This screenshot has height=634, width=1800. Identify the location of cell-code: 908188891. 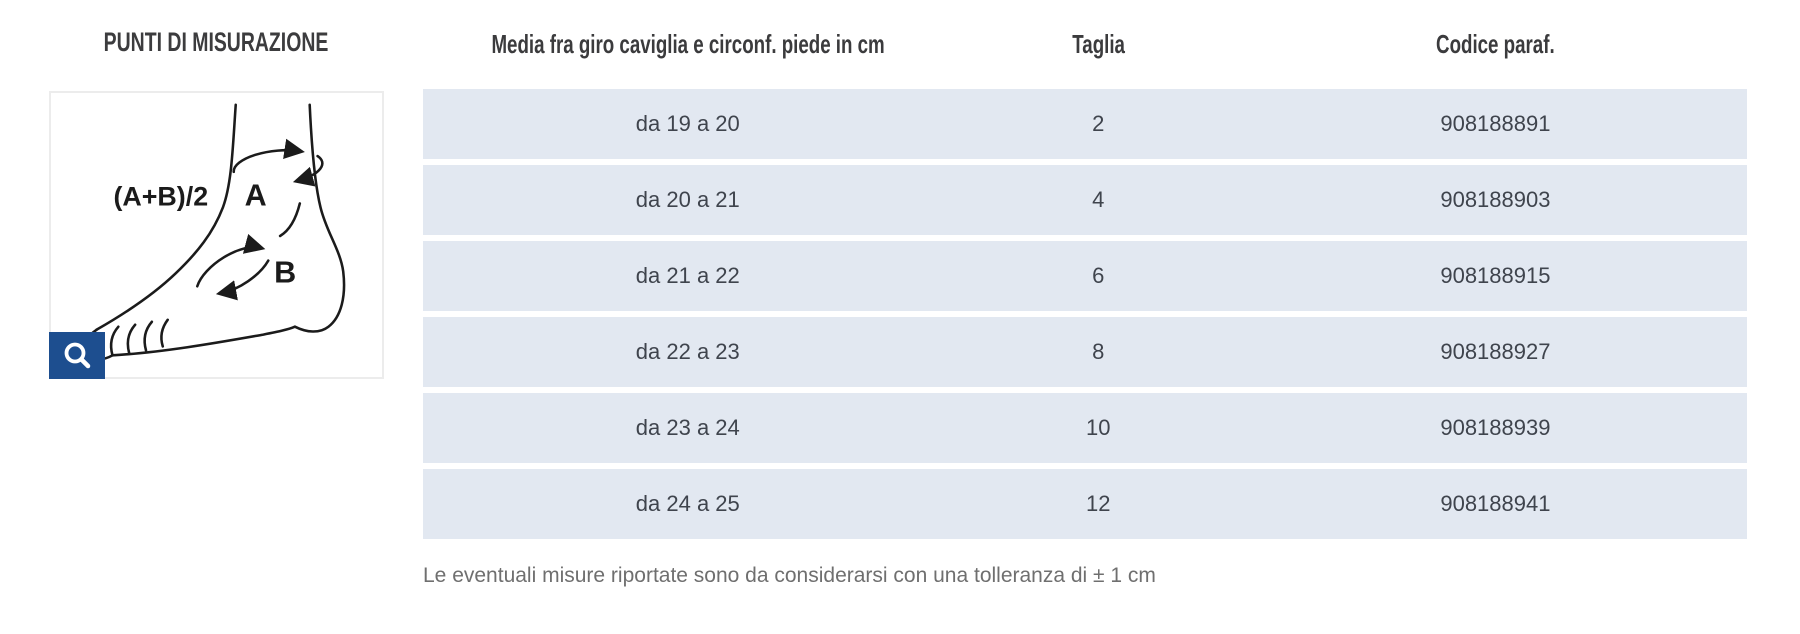
(1495, 123).